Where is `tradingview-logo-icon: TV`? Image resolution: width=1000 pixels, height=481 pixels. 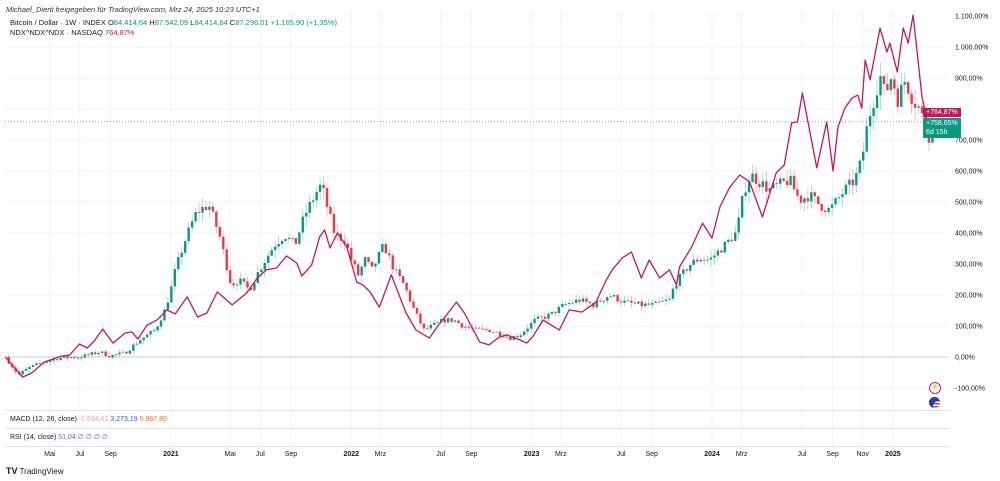
tradingview-logo-icon: TV is located at coordinates (12, 471).